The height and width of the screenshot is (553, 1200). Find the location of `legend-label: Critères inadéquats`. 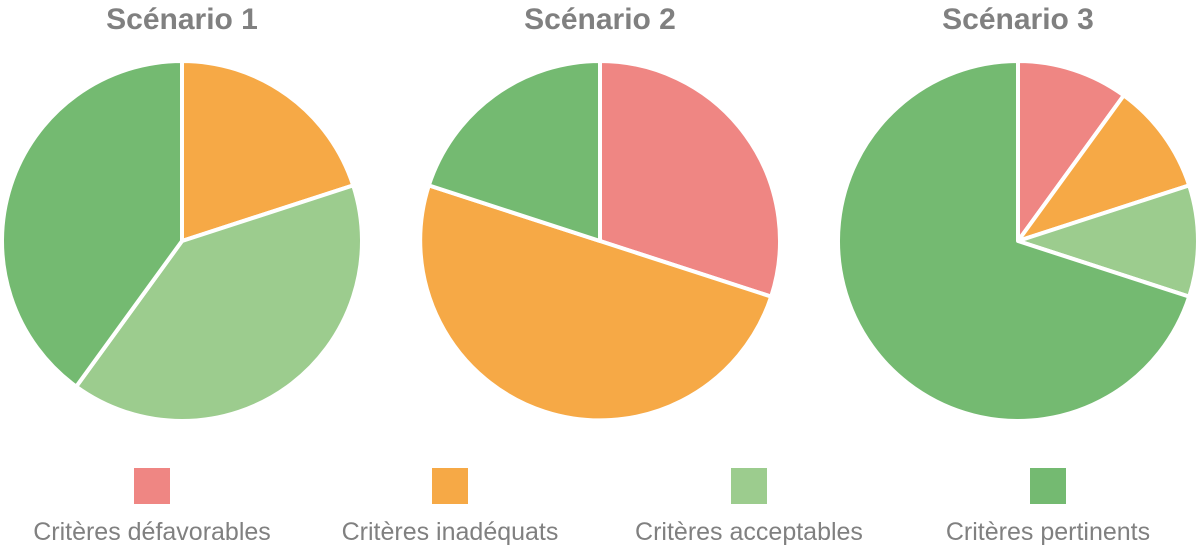

legend-label: Critères inadéquats is located at coordinates (450, 532).